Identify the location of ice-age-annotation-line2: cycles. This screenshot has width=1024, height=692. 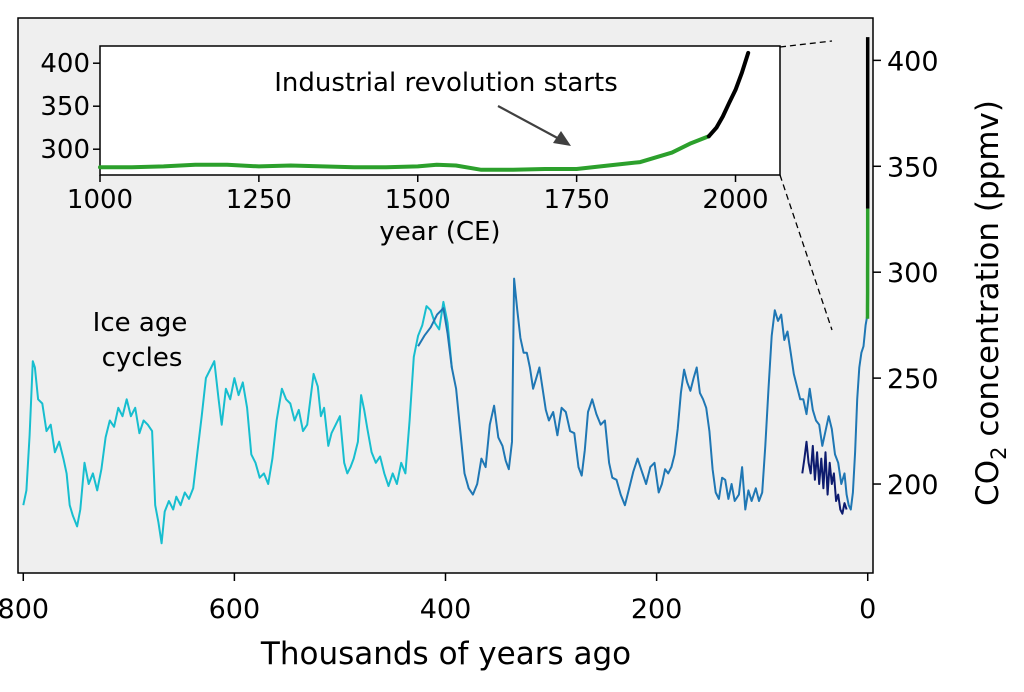
(142, 358).